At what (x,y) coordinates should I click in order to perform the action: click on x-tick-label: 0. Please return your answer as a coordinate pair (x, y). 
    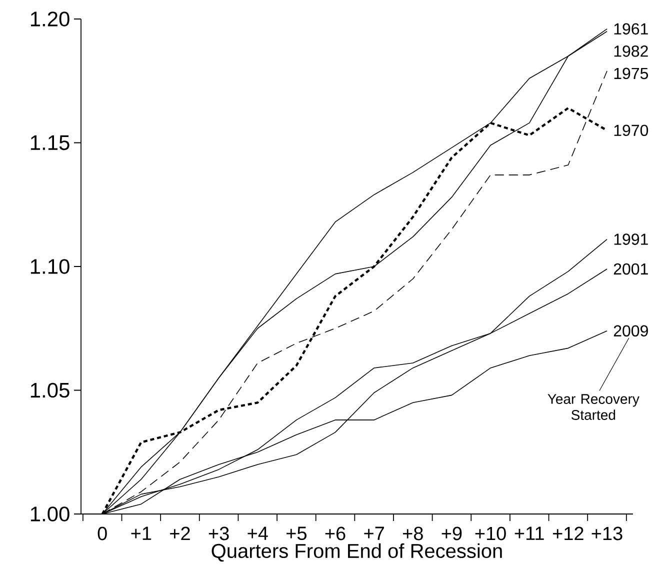
    Looking at the image, I should click on (102, 533).